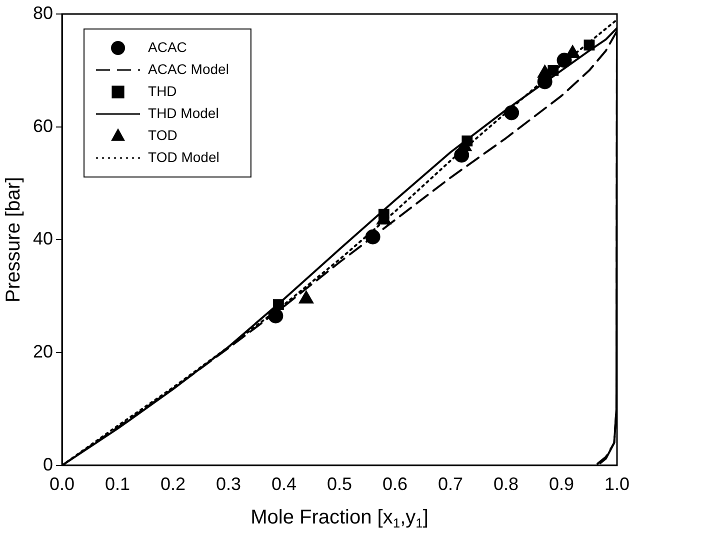  What do you see at coordinates (43, 238) in the screenshot?
I see `y-tick-label: 40` at bounding box center [43, 238].